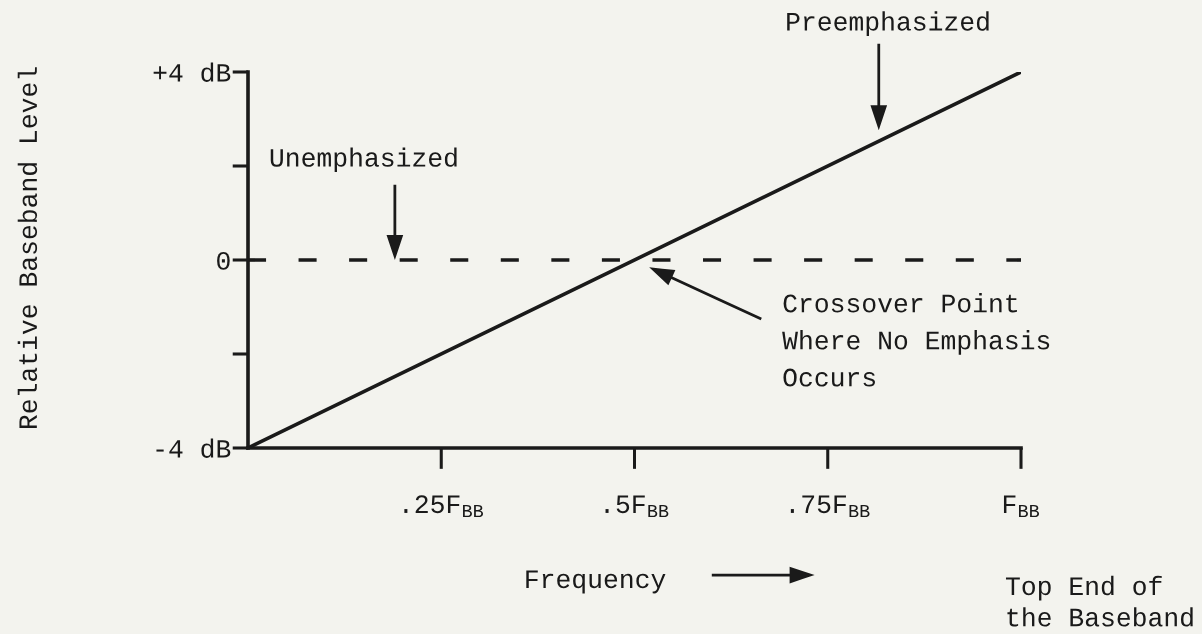 The width and height of the screenshot is (1202, 634). Describe the element at coordinates (916, 340) in the screenshot. I see `annotation: Crossover Point Where No Emphasis Occurs` at that location.